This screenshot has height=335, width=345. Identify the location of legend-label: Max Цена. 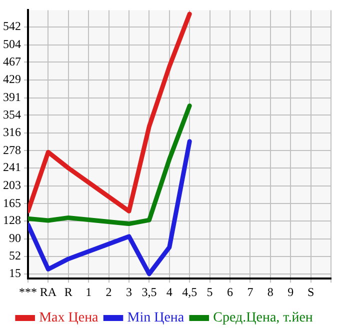
(69, 318).